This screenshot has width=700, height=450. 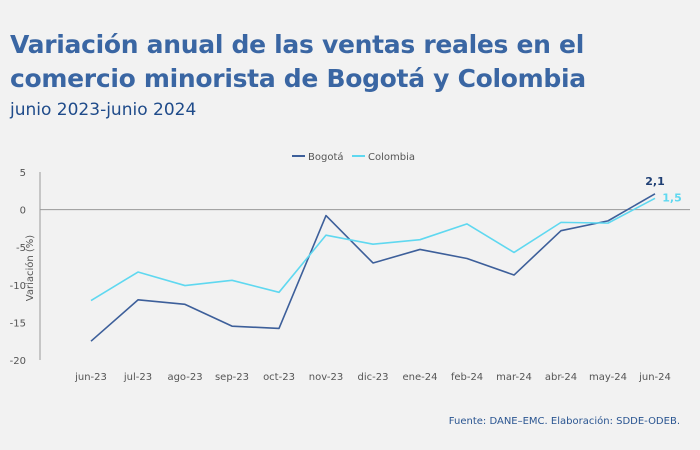 I want to click on x-tick-label: jun-23, so click(x=90, y=377).